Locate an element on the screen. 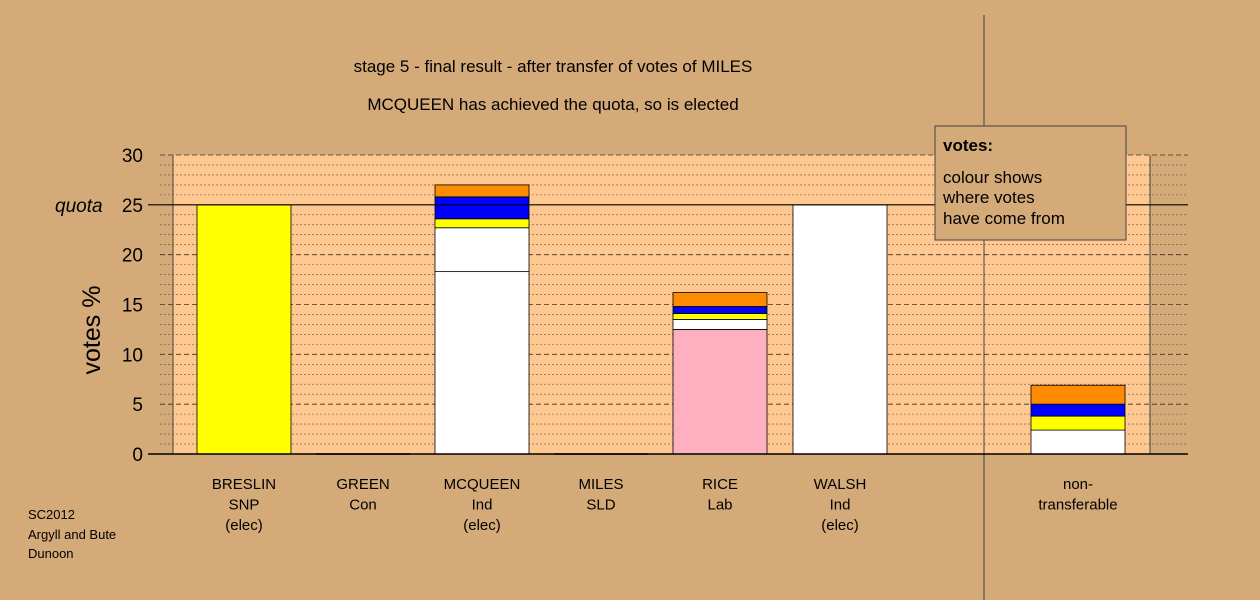  y-axis-ticks: 0 5 10 15 20 25 30 is located at coordinates (132, 306).